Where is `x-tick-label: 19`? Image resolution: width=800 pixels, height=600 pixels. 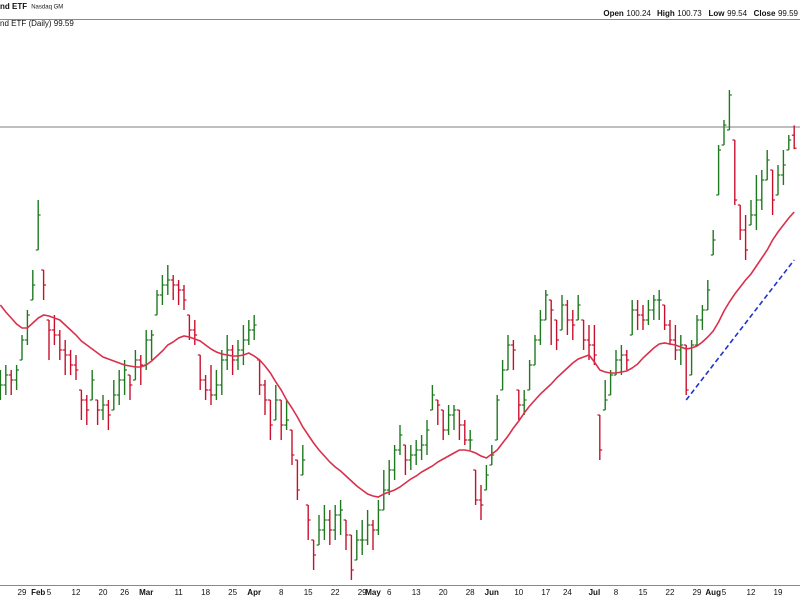
x-tick-label: 19 is located at coordinates (778, 592).